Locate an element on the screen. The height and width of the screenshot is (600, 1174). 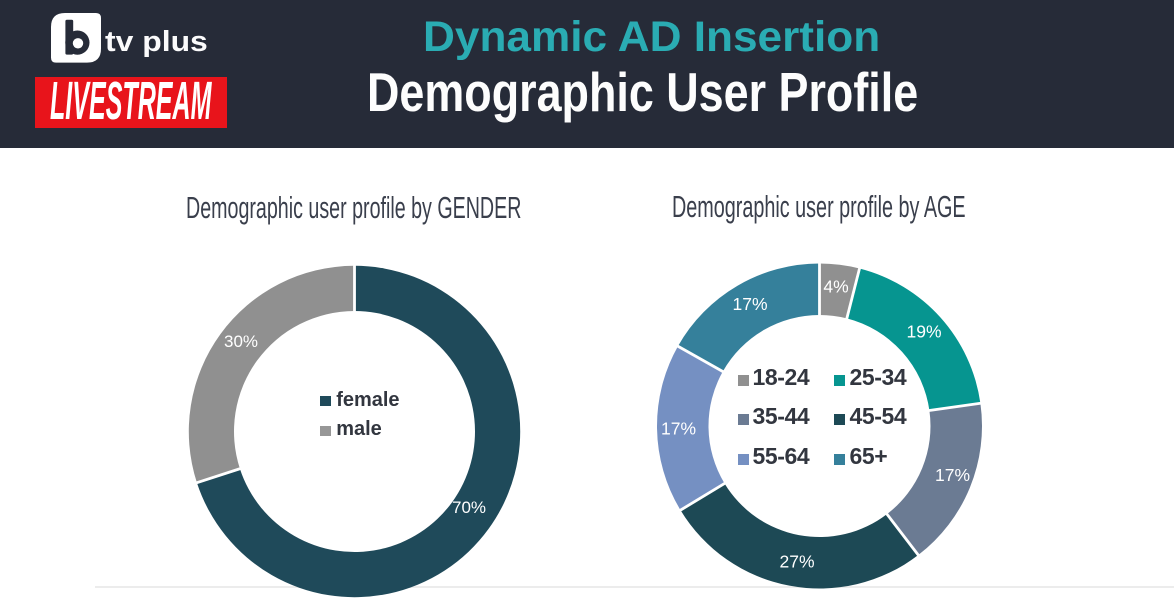
svg-text: 4% is located at coordinates (835, 287).